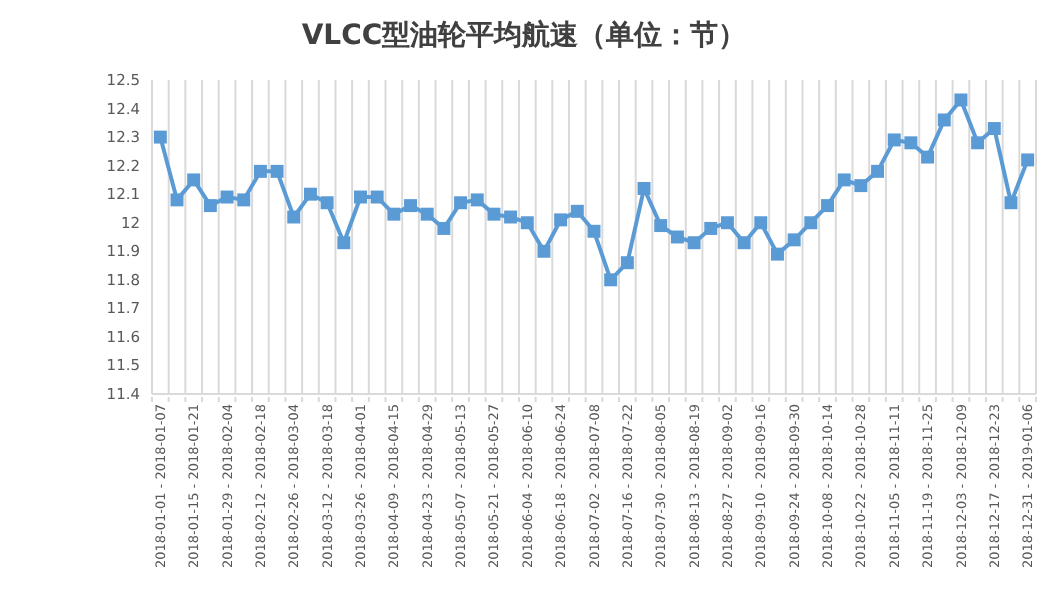 The height and width of the screenshot is (598, 1048). What do you see at coordinates (524, 35) in the screenshot?
I see `chart-title: VLCC型油轮平均航速（单位：节）` at bounding box center [524, 35].